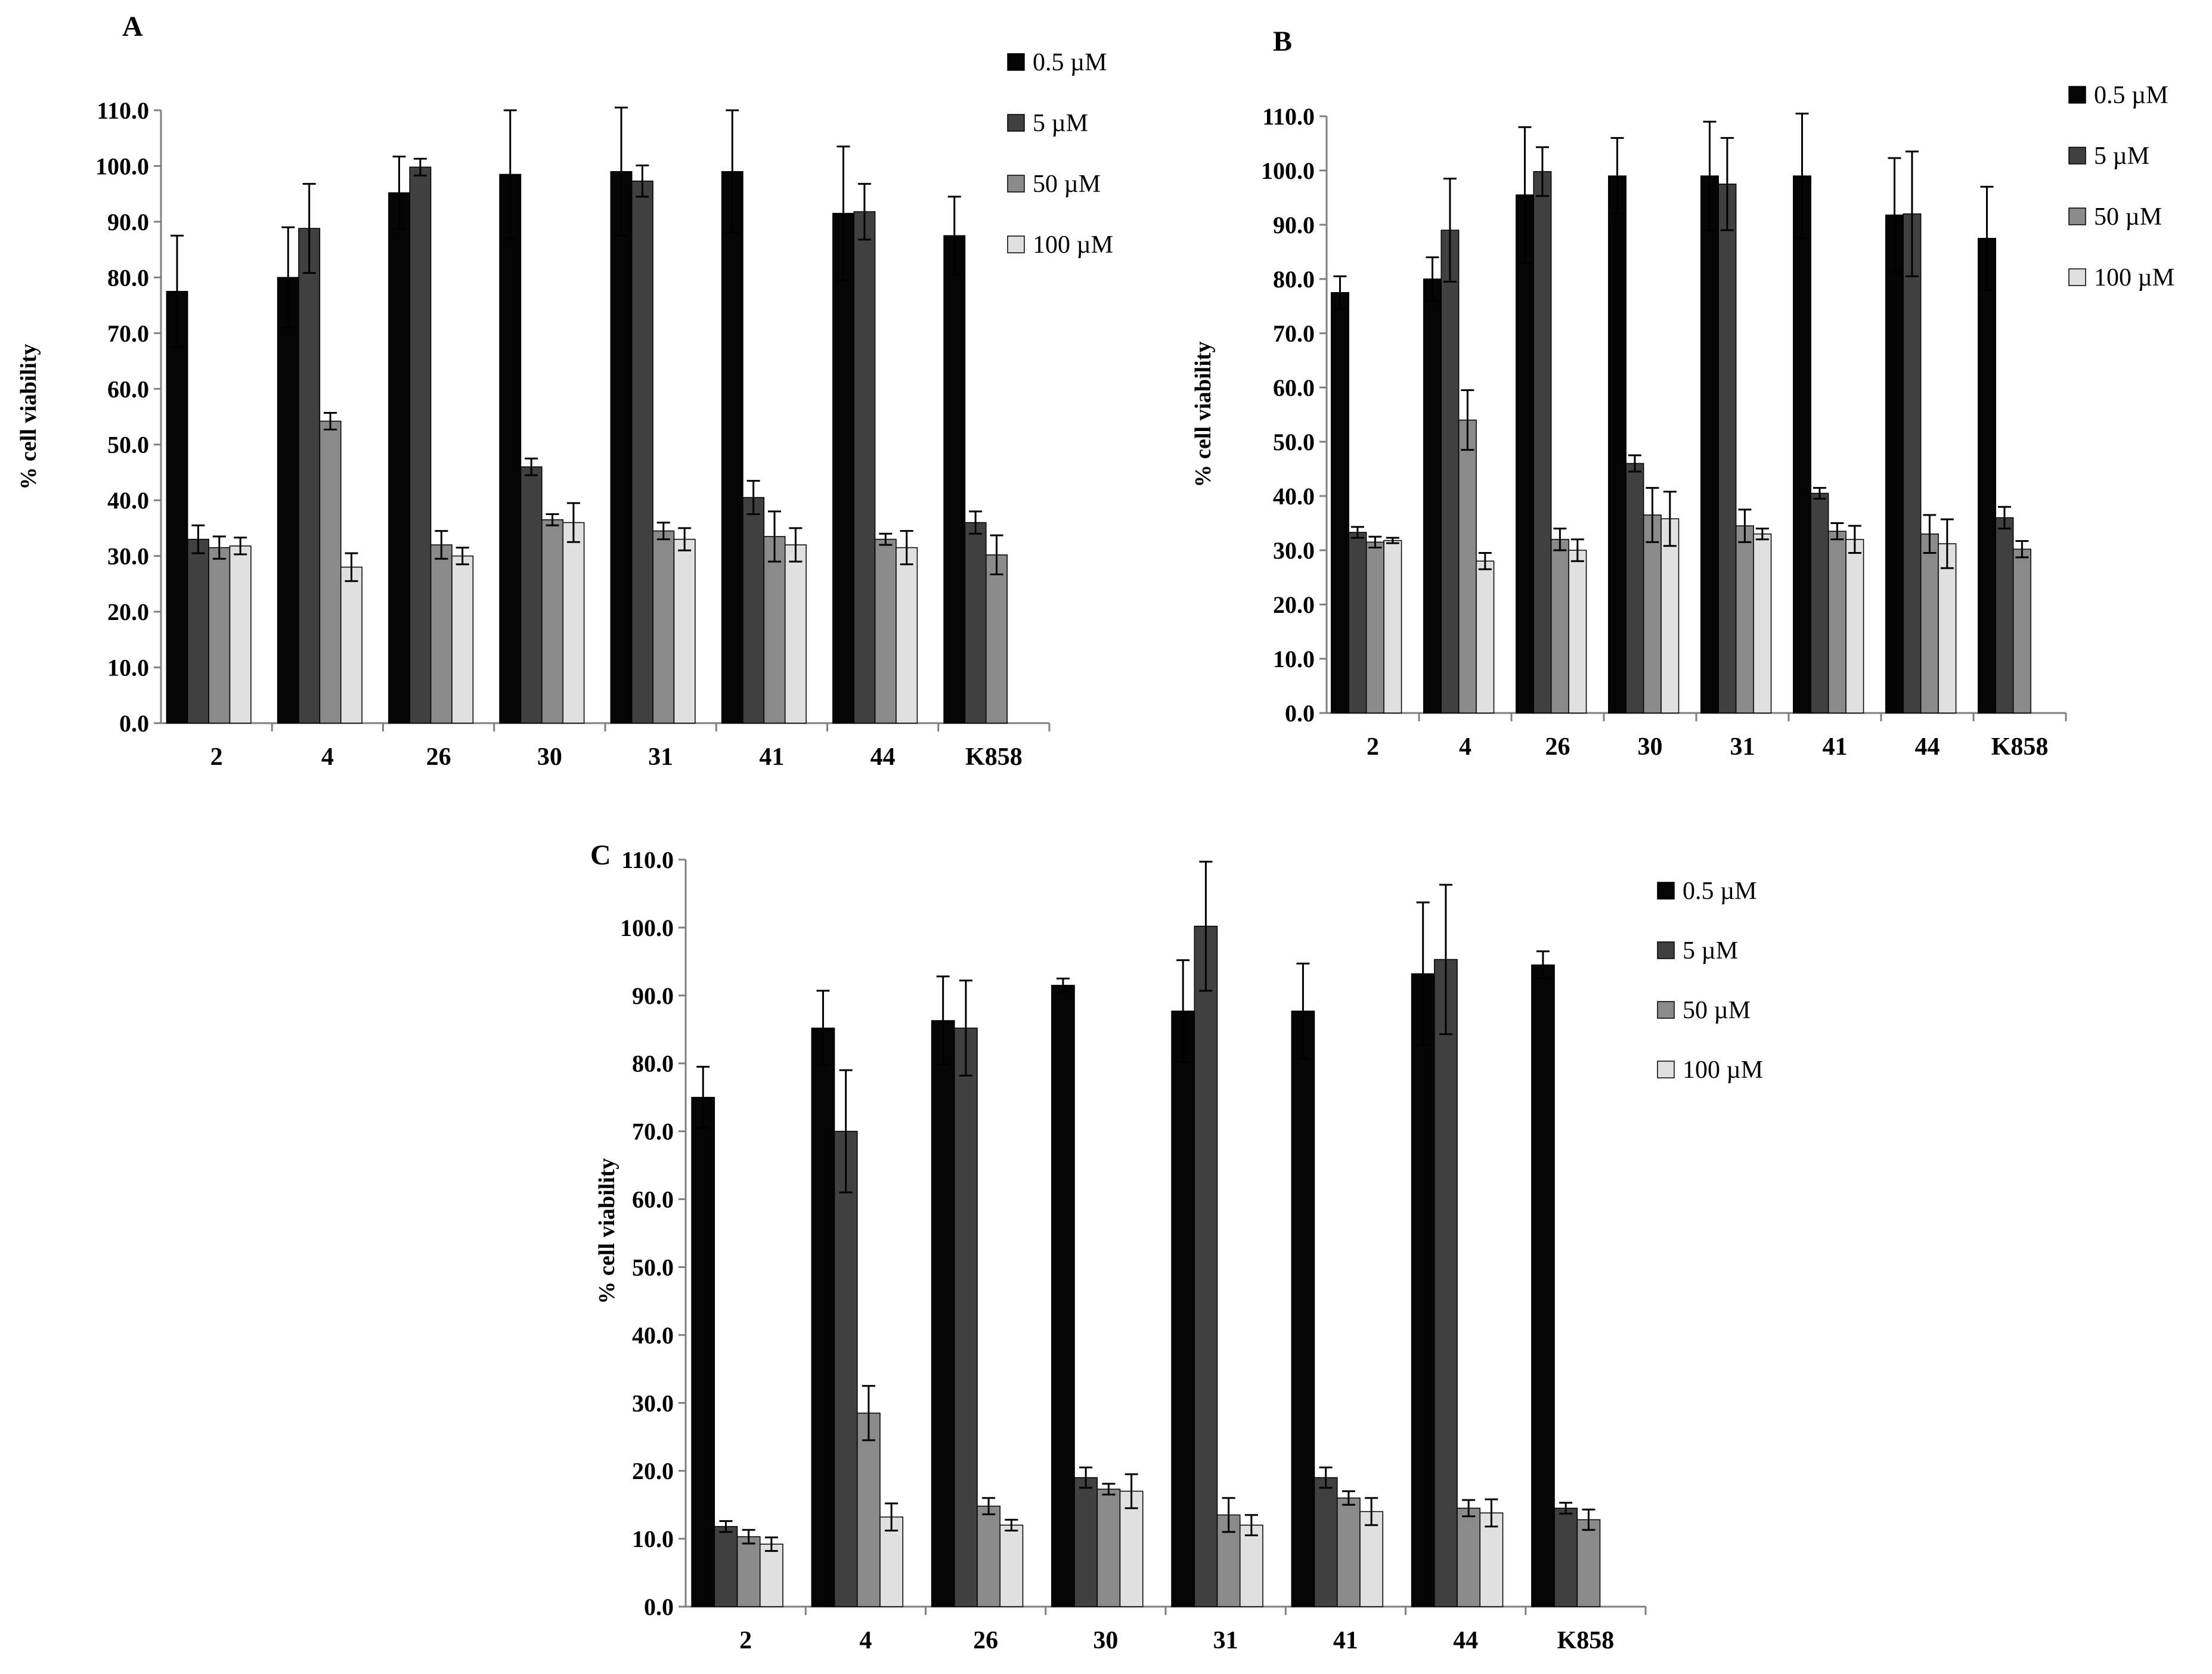 Image resolution: width=2212 pixels, height=1674 pixels. I want to click on y-axis-title: % cell viability, so click(606, 1231).